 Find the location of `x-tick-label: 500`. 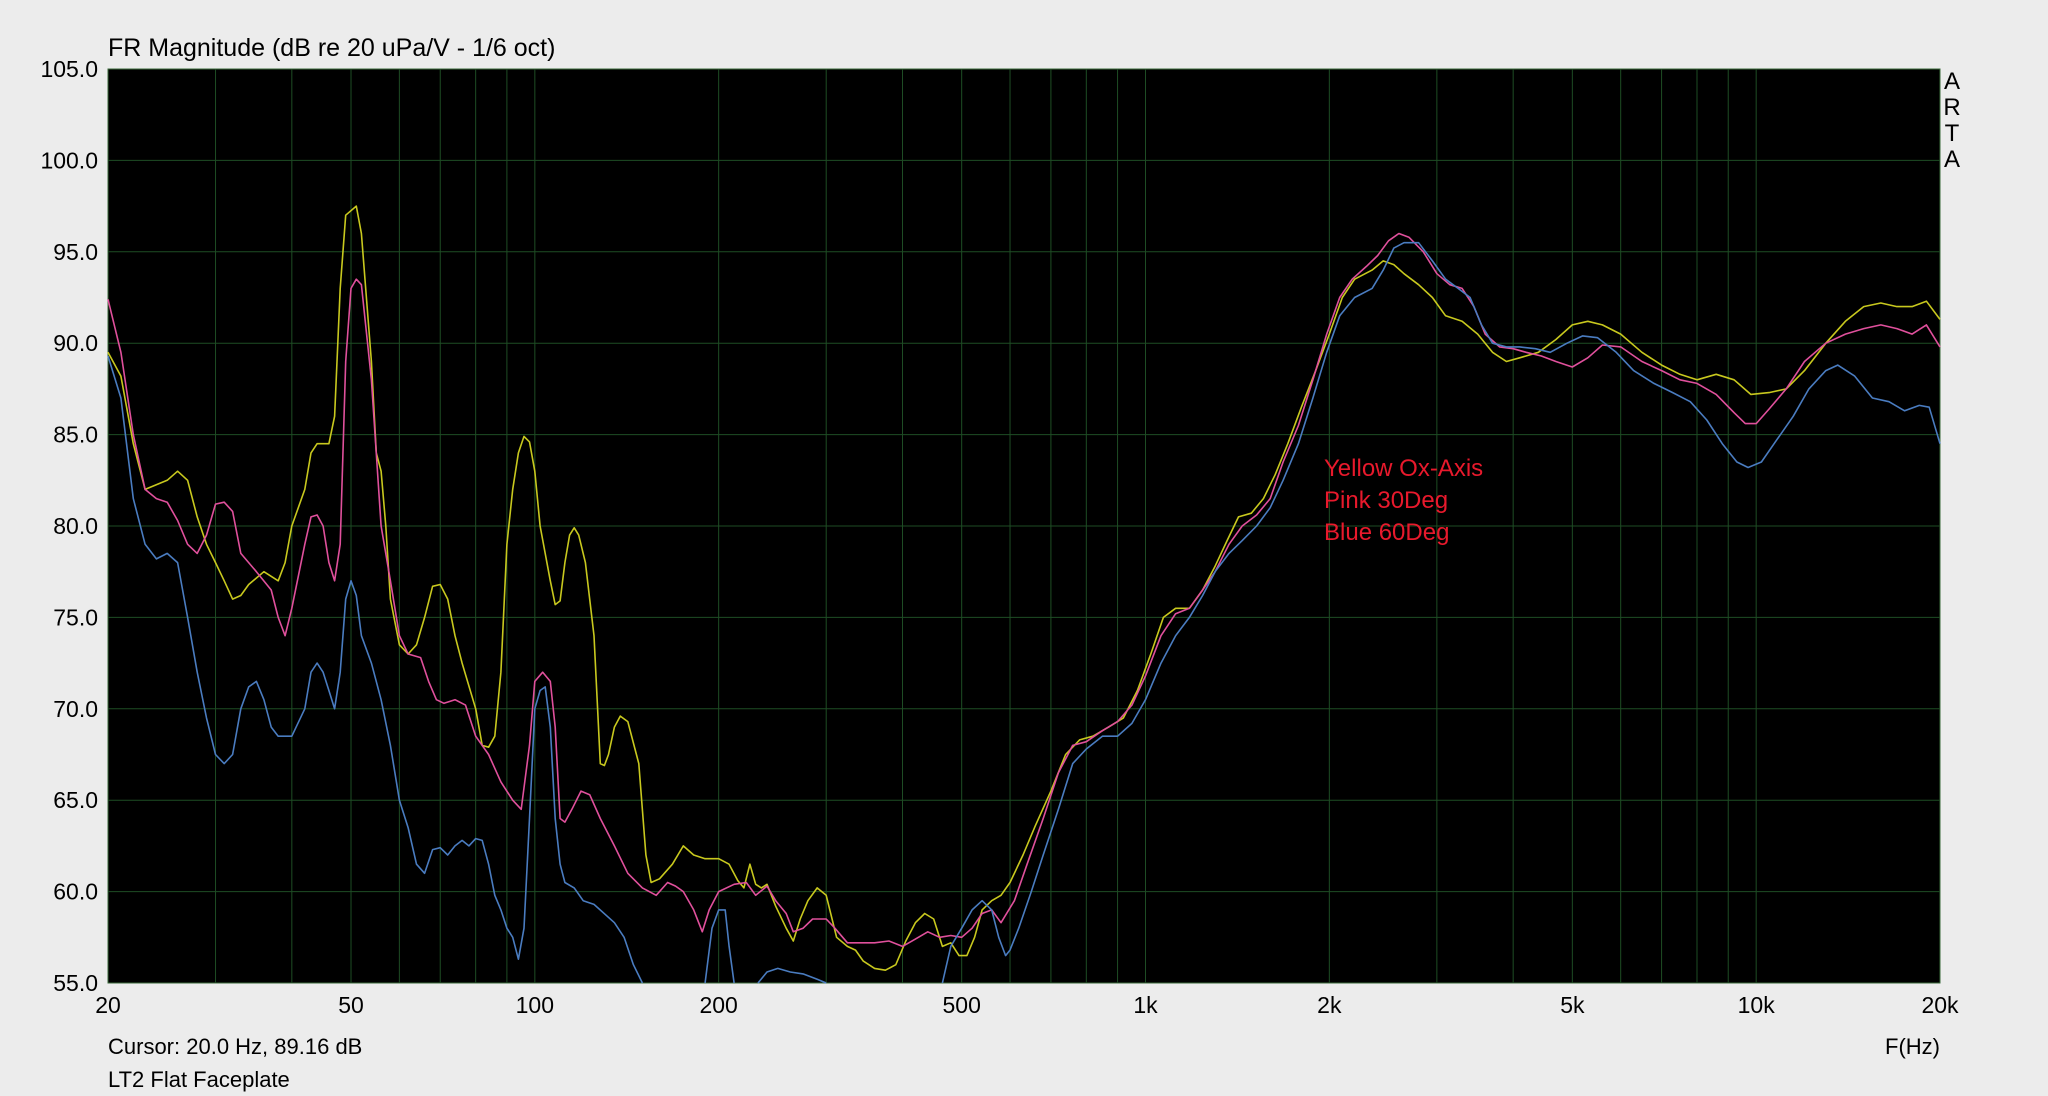

x-tick-label: 500 is located at coordinates (961, 1005).